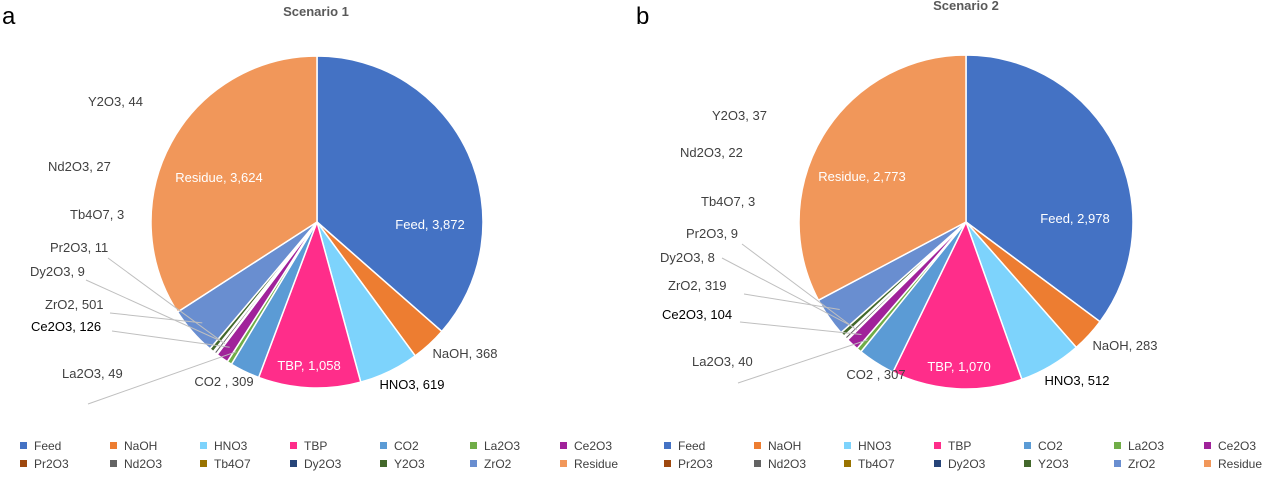  What do you see at coordinates (777, 446) in the screenshot?
I see `legend-item-naoh: NaOH` at bounding box center [777, 446].